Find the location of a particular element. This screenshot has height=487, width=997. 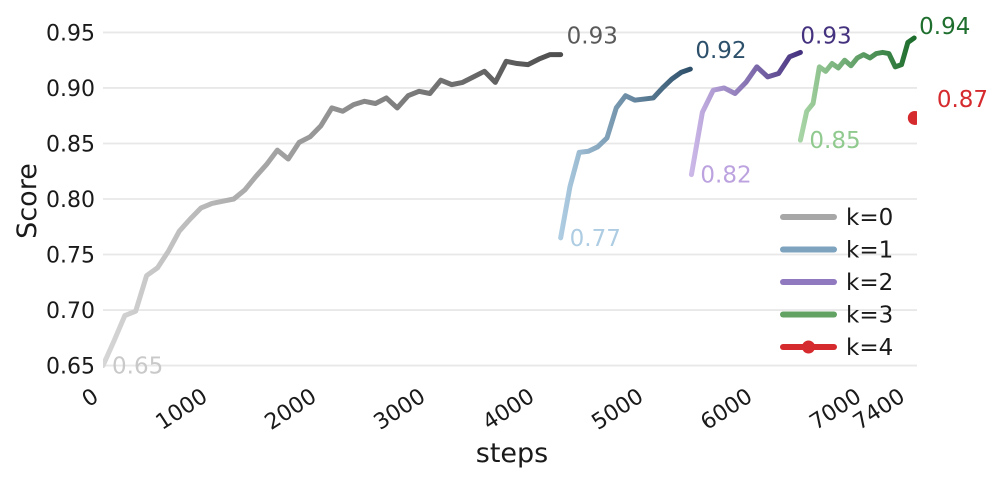

series-end-label-3: 0.94 is located at coordinates (944, 27).